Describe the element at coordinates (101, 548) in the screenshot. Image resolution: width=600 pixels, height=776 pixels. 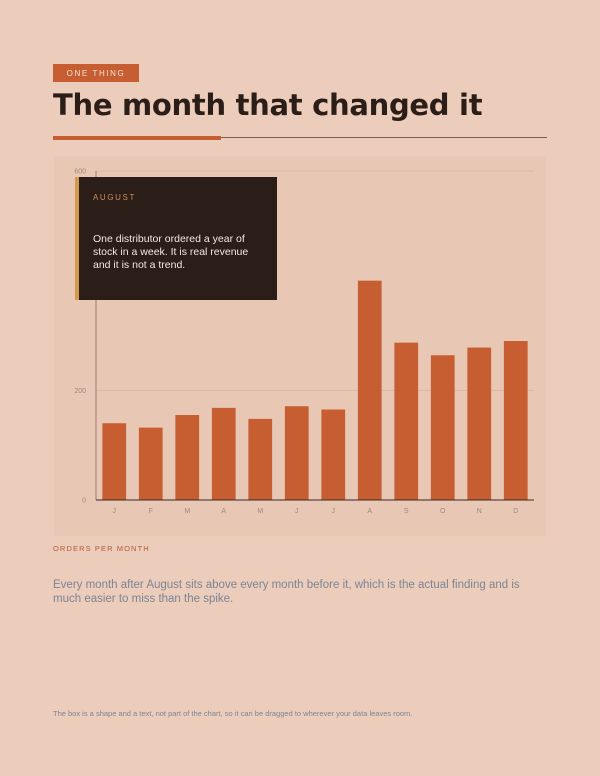
I see `chart-caption: ORDERS PER MONTH` at that location.